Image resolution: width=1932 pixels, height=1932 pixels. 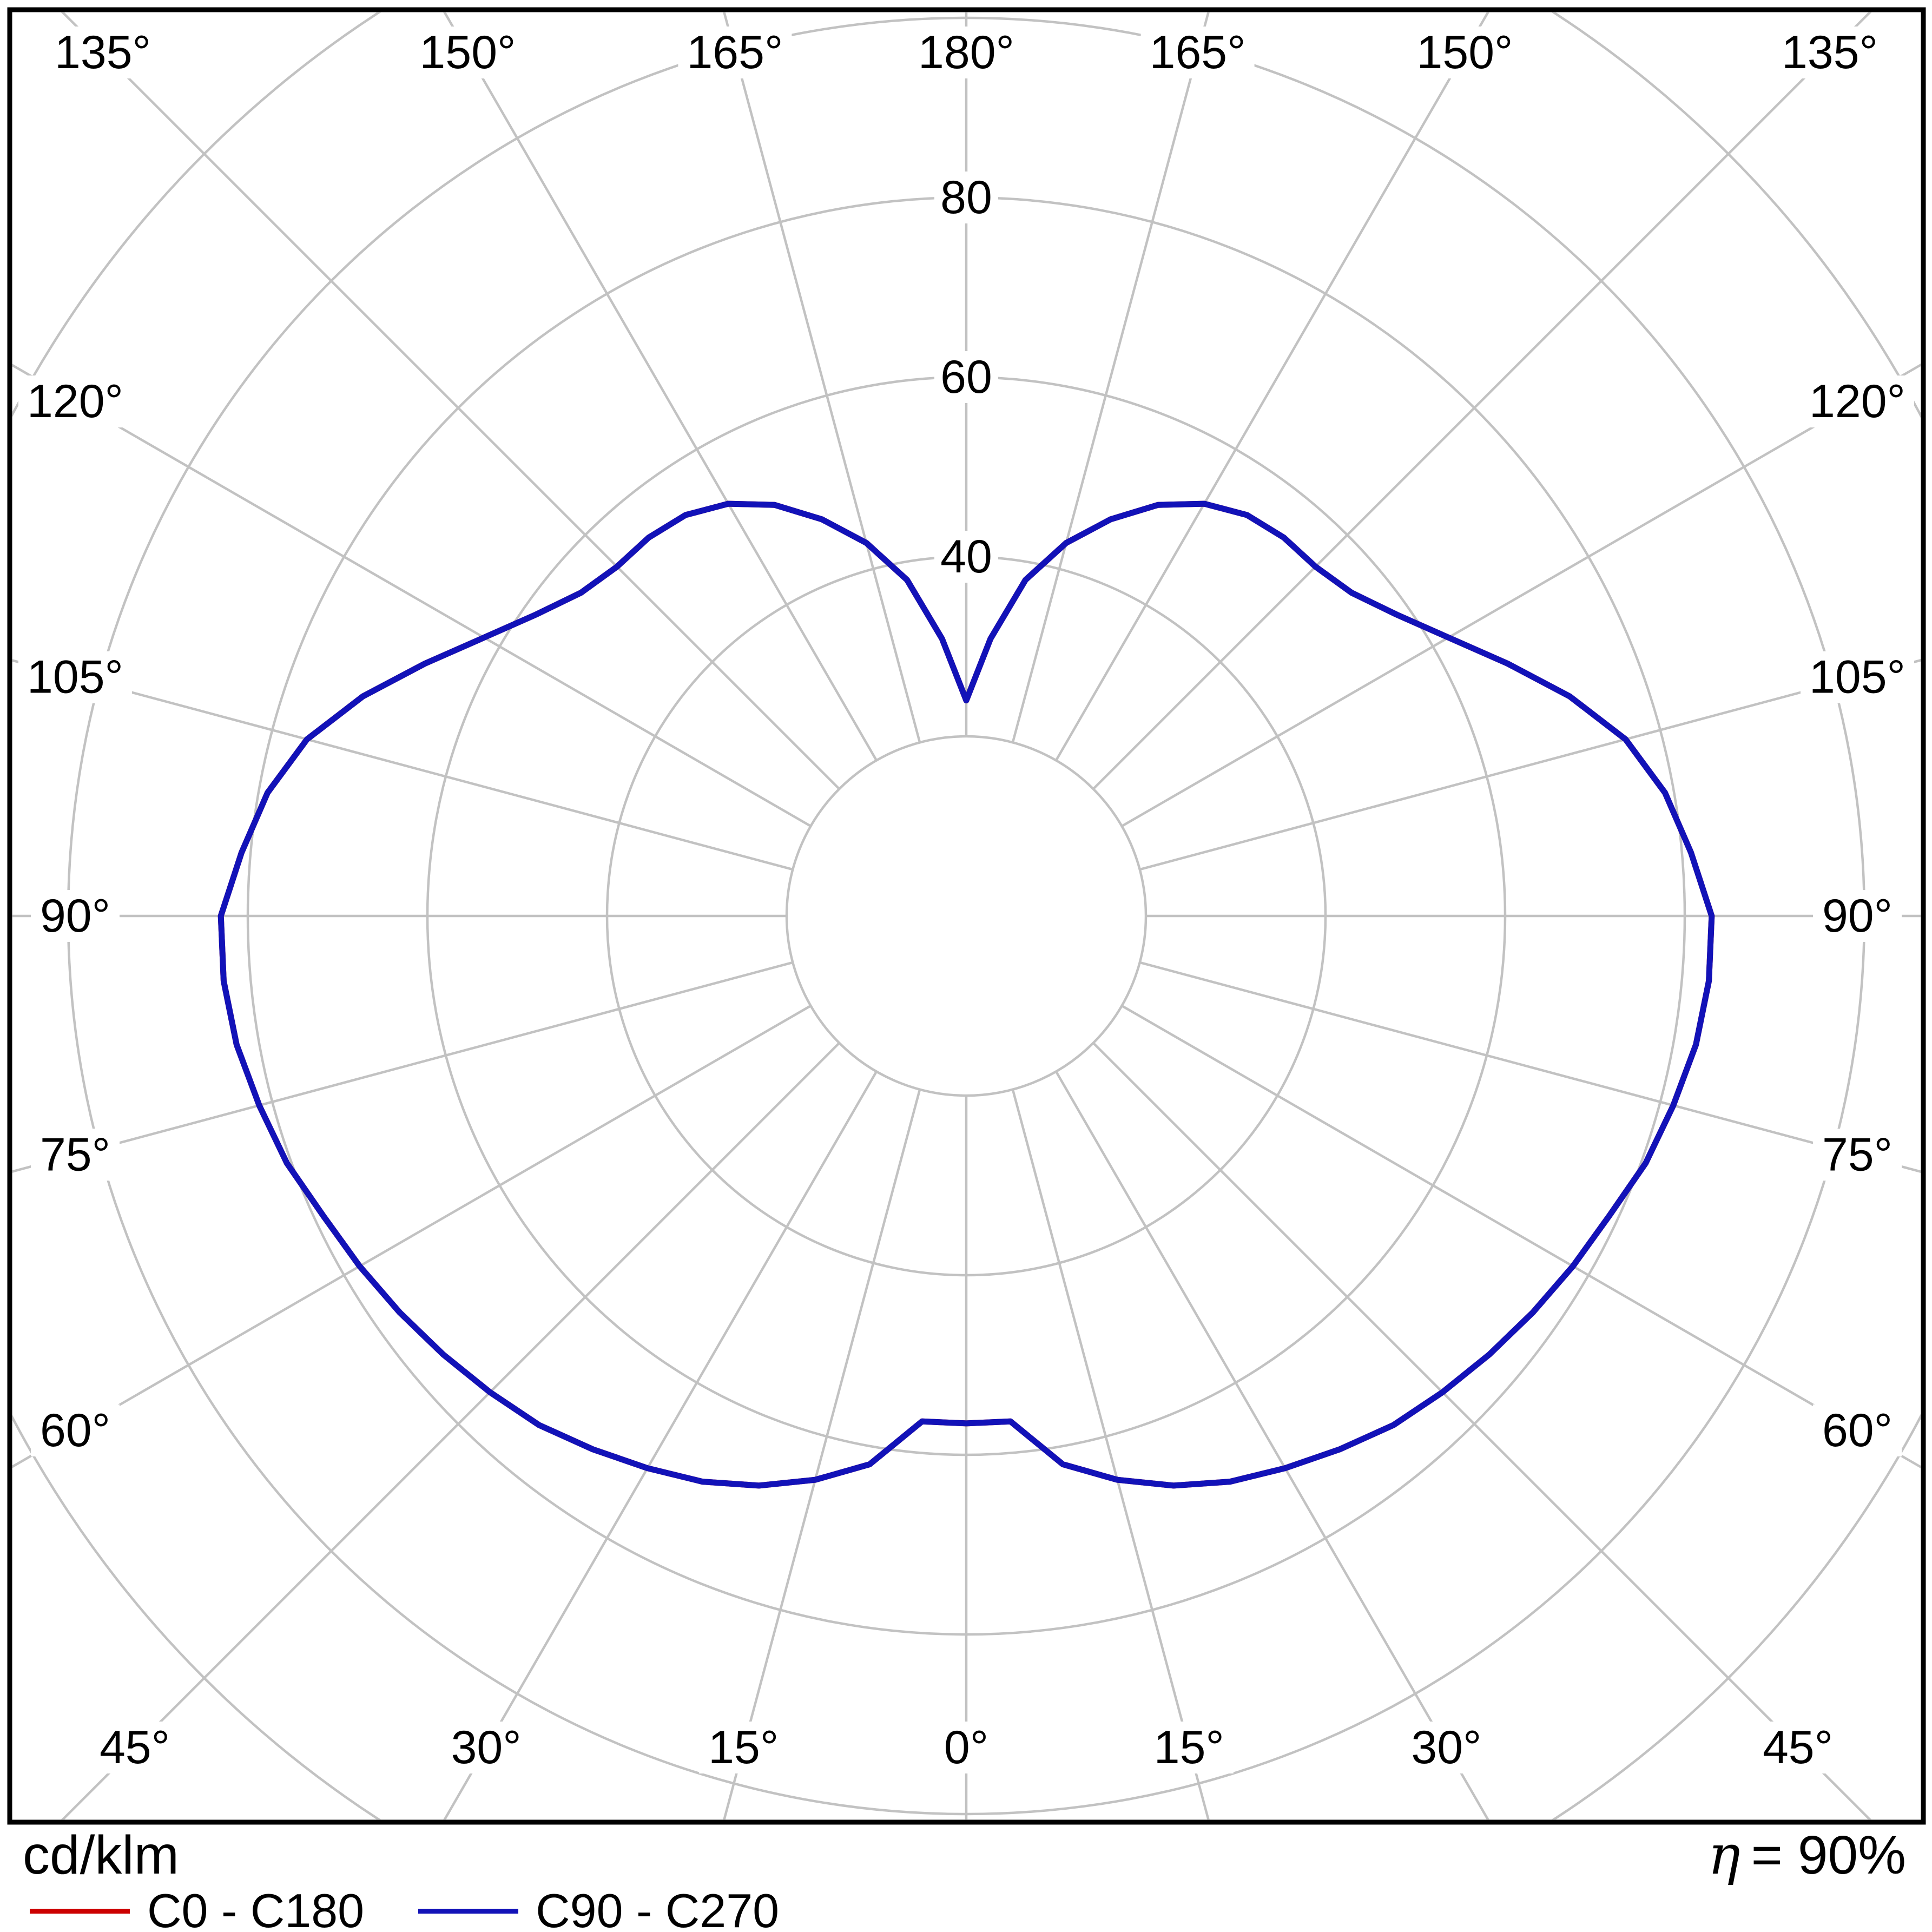 I want to click on angle-tick-label: 0°, so click(x=966, y=1747).